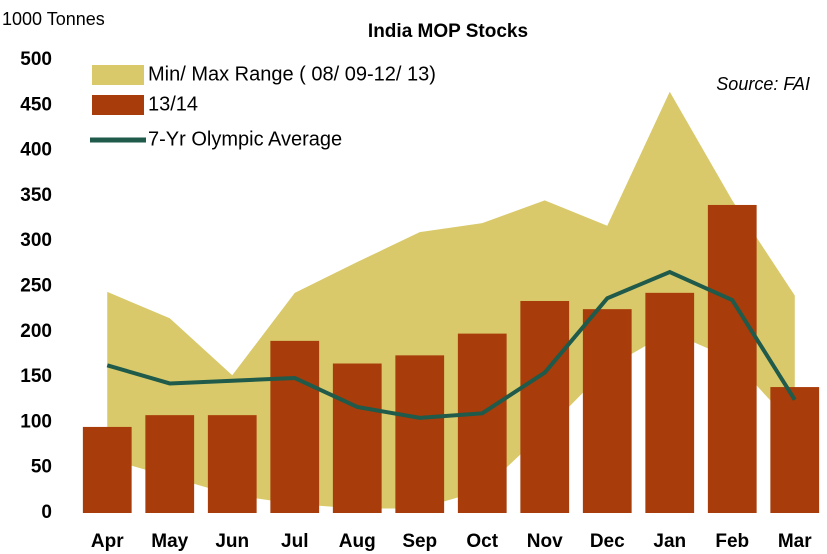 The height and width of the screenshot is (554, 827). I want to click on y-axis-label: 1000 Tonnes, so click(53, 19).